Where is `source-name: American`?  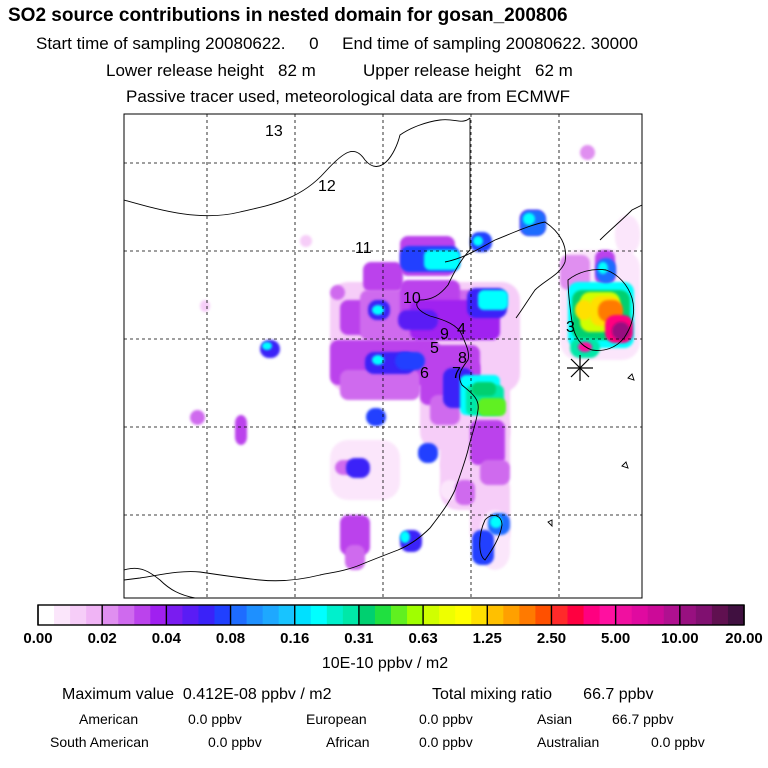
source-name: American is located at coordinates (109, 719).